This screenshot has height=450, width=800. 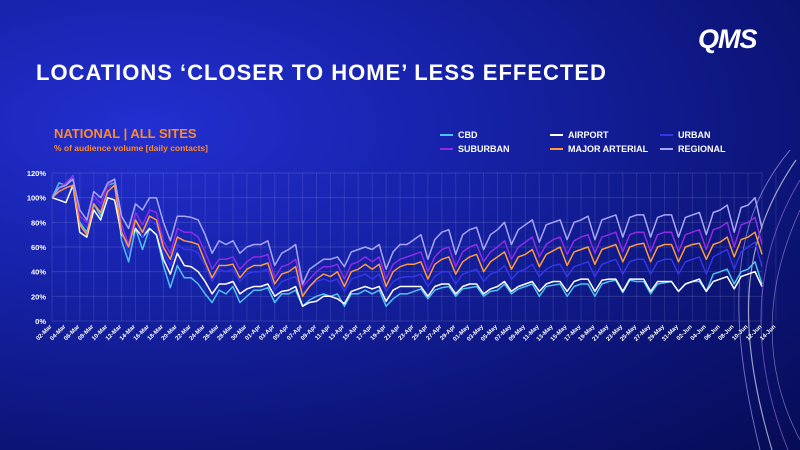 I want to click on legend-item-regional: REGIONAL, so click(x=693, y=149).